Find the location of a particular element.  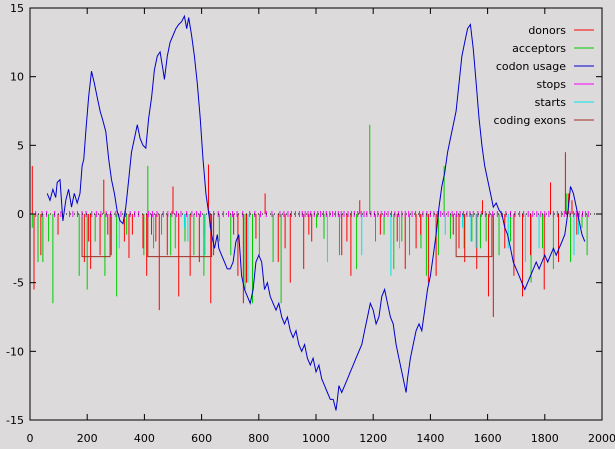

legend-label-donors: donors is located at coordinates (547, 30).